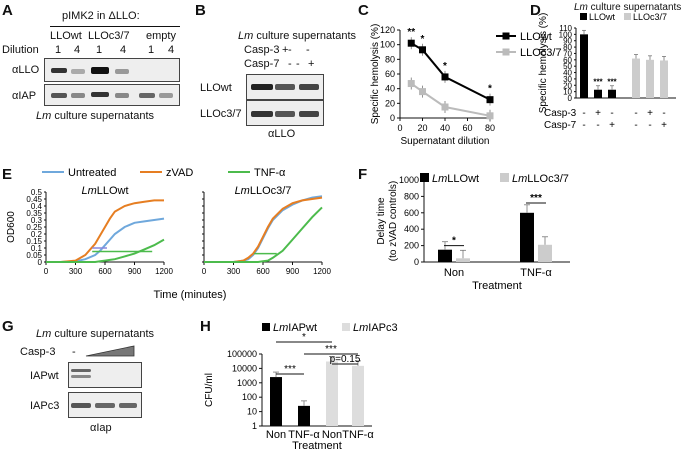  Describe the element at coordinates (463, 179) in the screenshot. I see `legend-label-rest: LLOwt` at that location.